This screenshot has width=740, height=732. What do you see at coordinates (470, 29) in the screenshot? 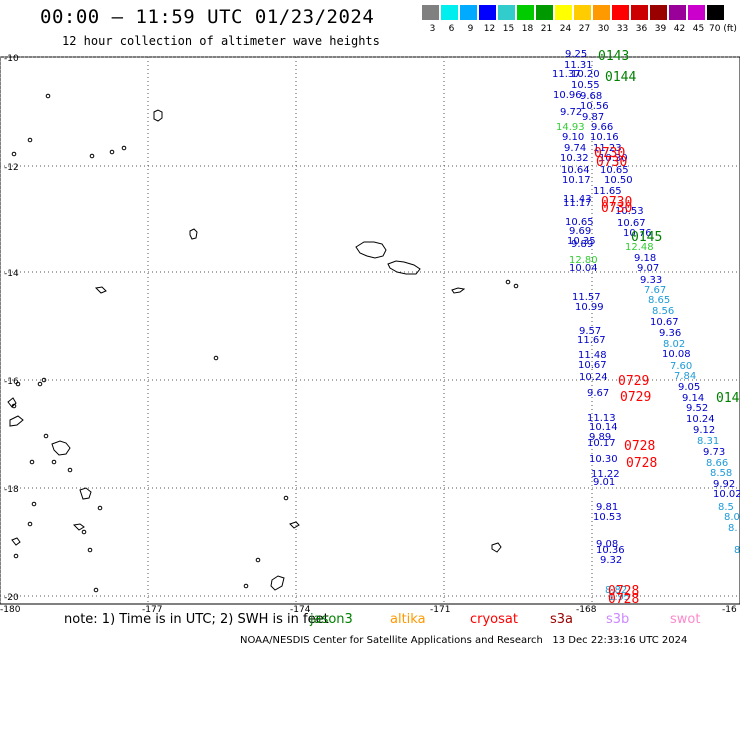
I see `scale-label: 9` at bounding box center [470, 29].